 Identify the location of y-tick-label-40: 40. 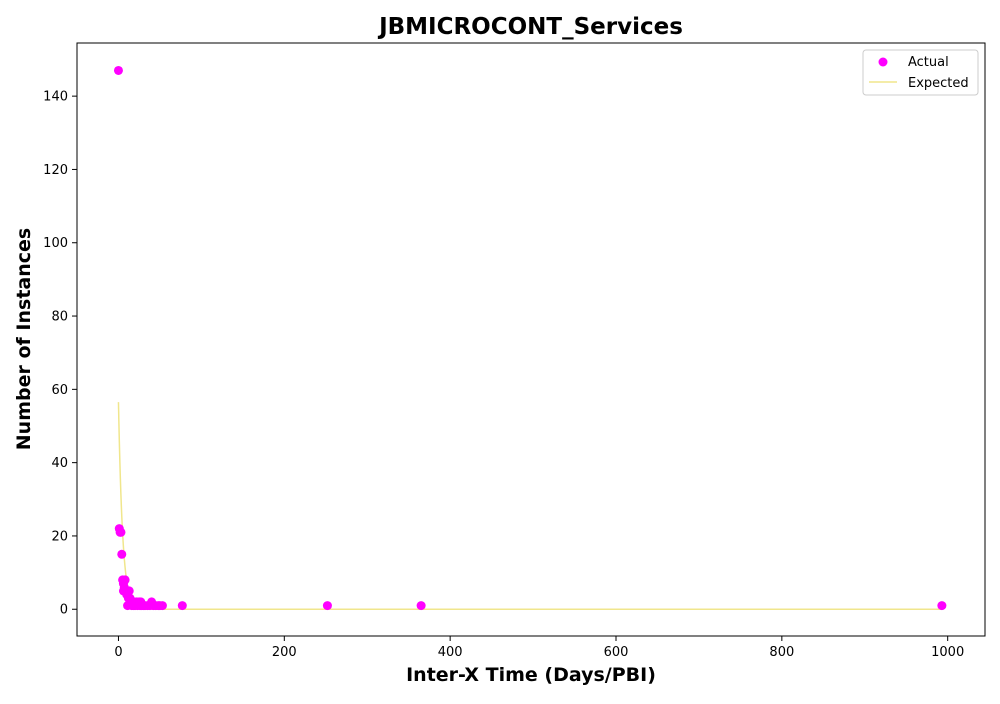
(59, 463).